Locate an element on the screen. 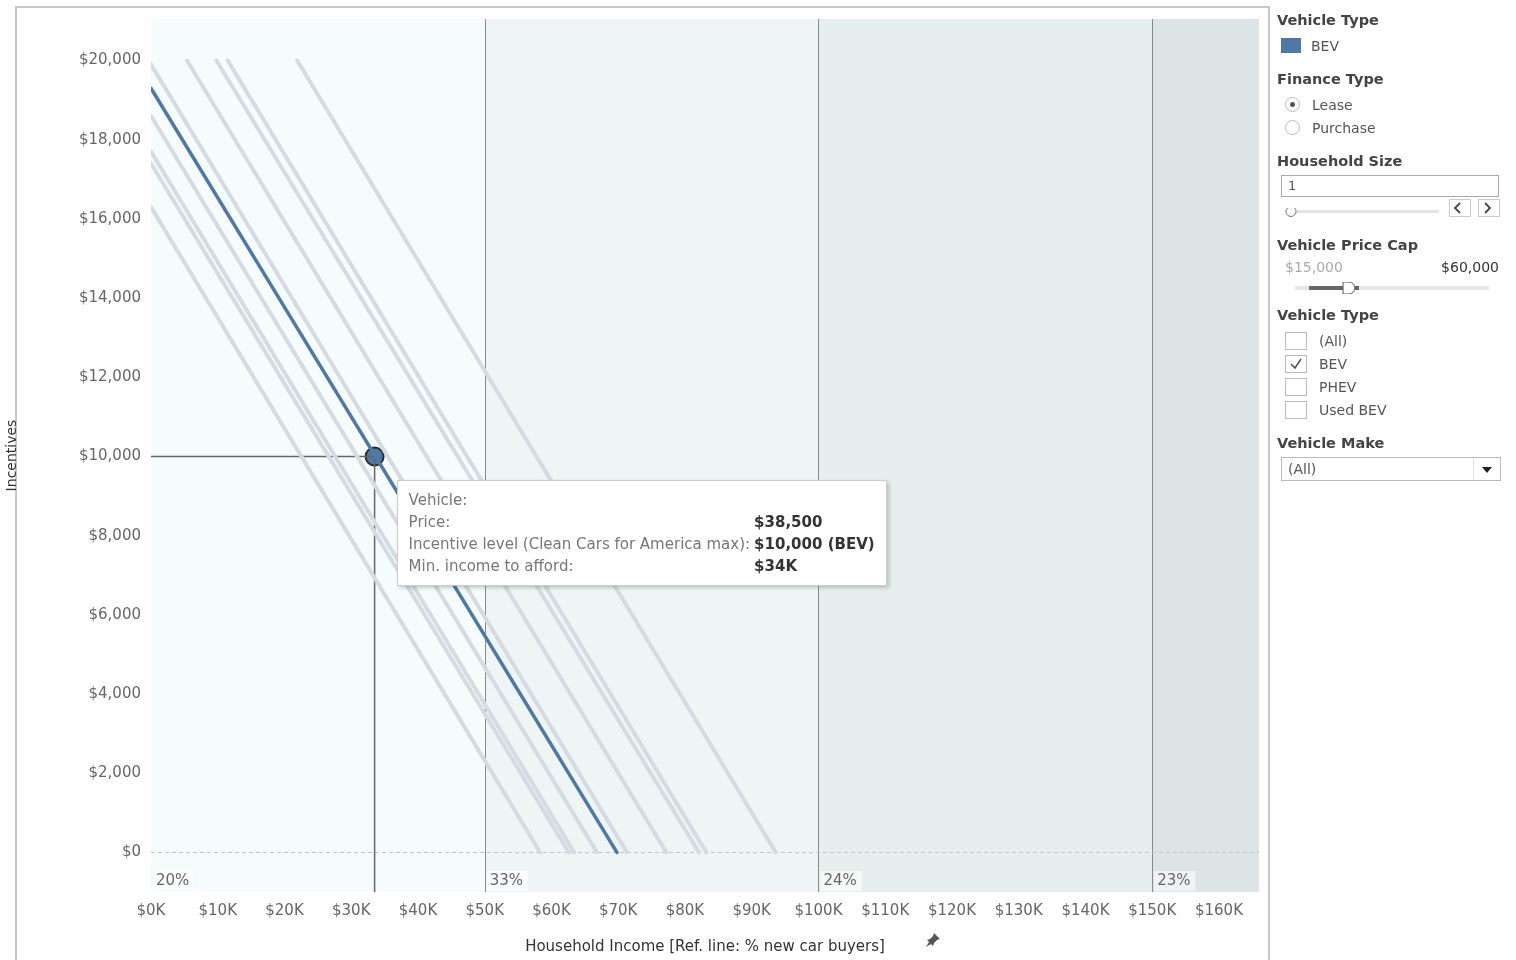 Image resolution: width=1516 pixels, height=960 pixels. text: Household Size is located at coordinates (1340, 161).